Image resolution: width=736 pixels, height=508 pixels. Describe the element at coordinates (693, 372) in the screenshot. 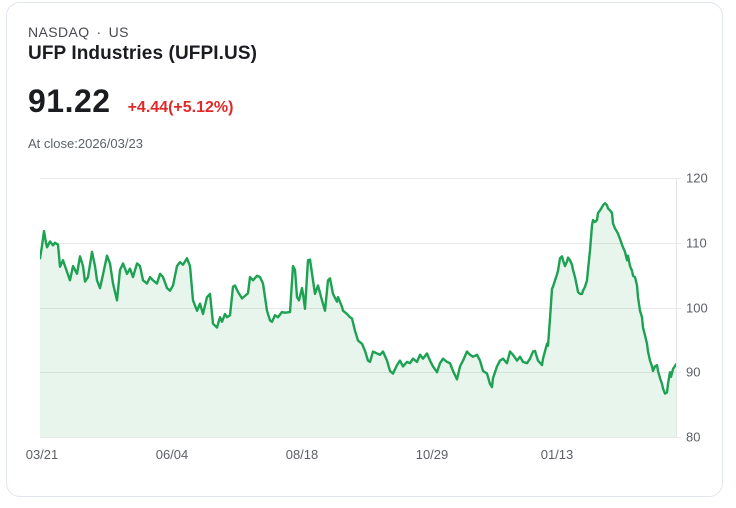

I see `y-tick-label: 90` at that location.